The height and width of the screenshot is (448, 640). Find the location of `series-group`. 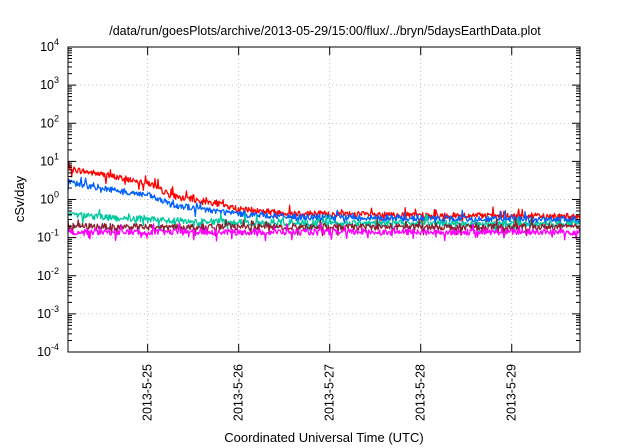

series-group is located at coordinates (324, 201).